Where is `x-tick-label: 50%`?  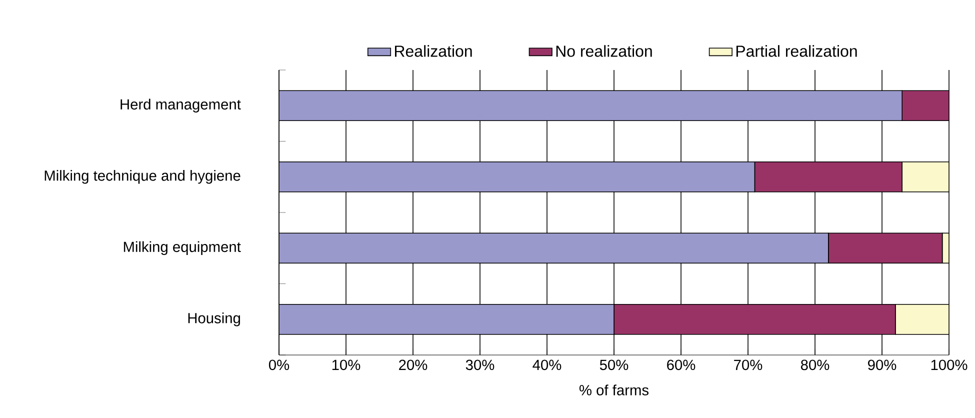
x-tick-label: 50% is located at coordinates (614, 365).